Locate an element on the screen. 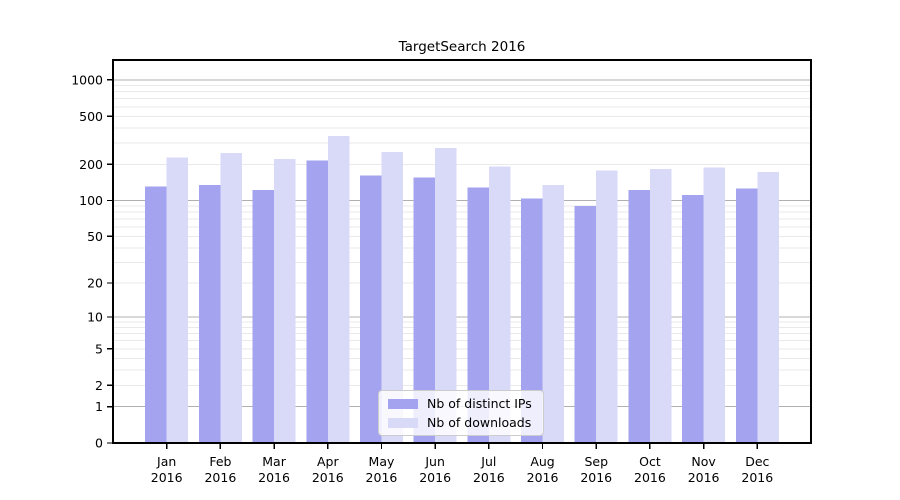 This screenshot has height=500, width=900. x-tick-label: Jul 2016 is located at coordinates (489, 469).